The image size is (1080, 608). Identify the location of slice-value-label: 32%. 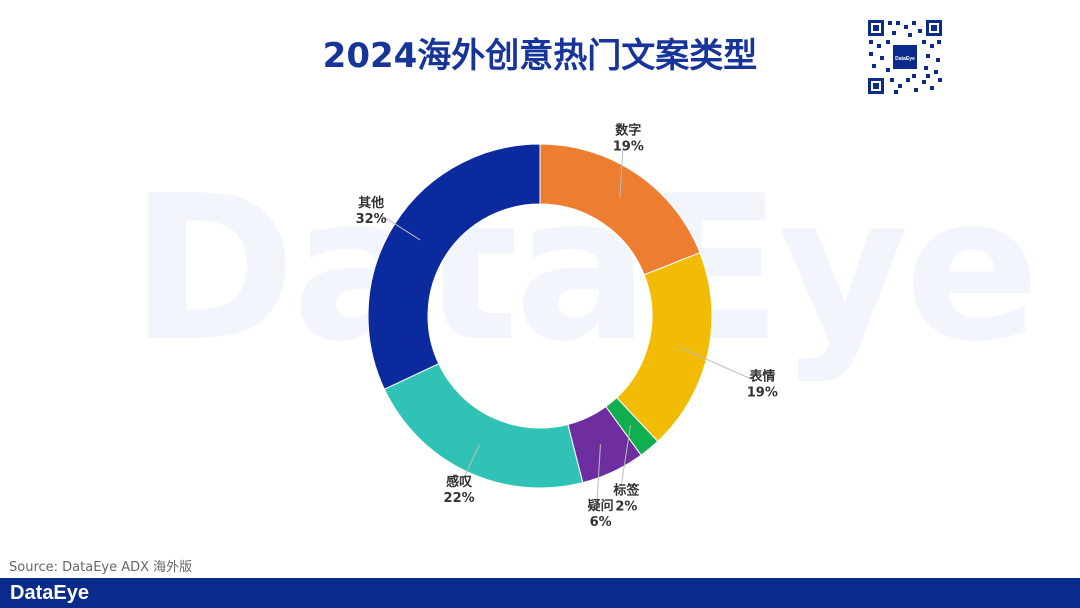
(371, 219).